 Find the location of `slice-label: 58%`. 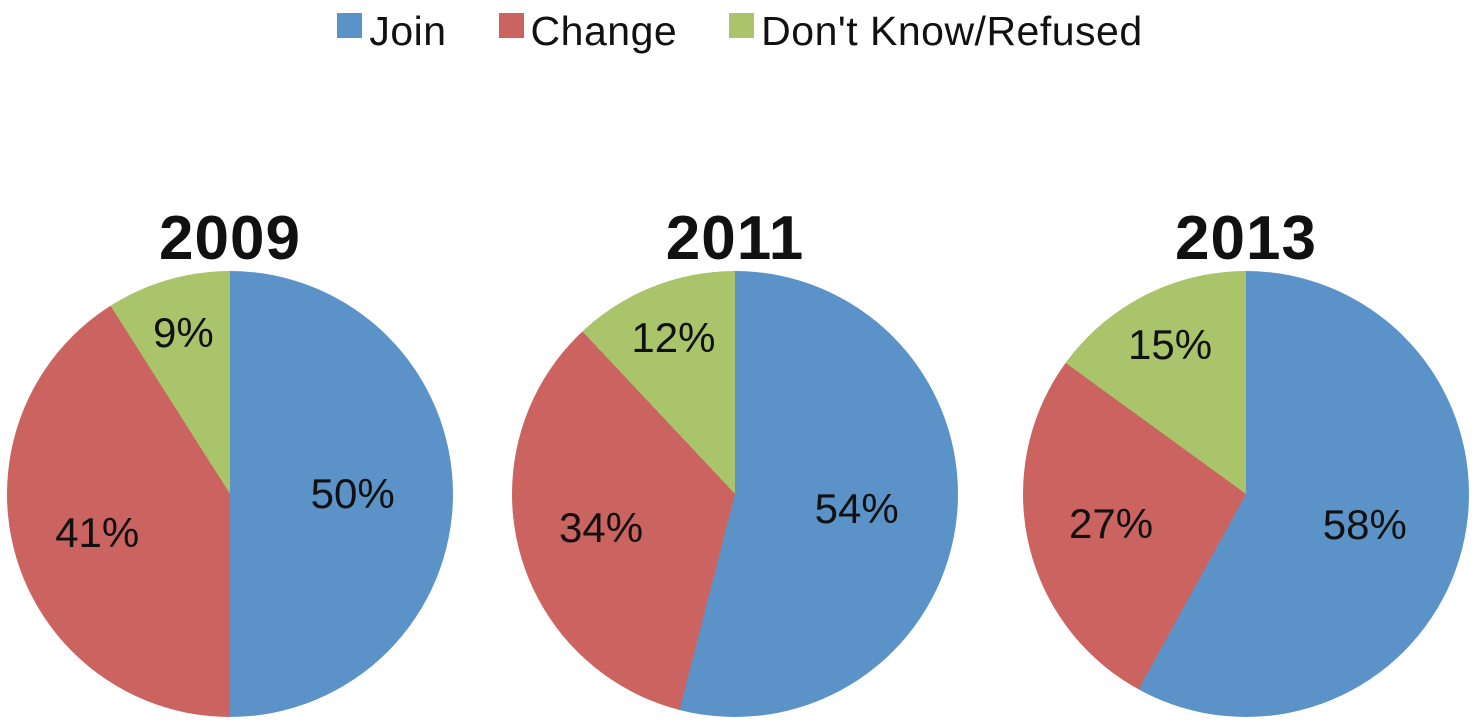

slice-label: 58% is located at coordinates (1364, 524).